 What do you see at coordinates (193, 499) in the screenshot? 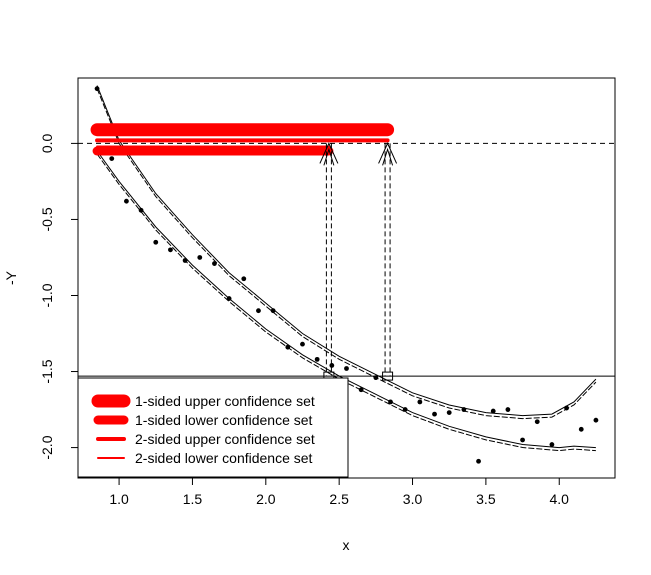
I see `x-tick-label: 1.5` at bounding box center [193, 499].